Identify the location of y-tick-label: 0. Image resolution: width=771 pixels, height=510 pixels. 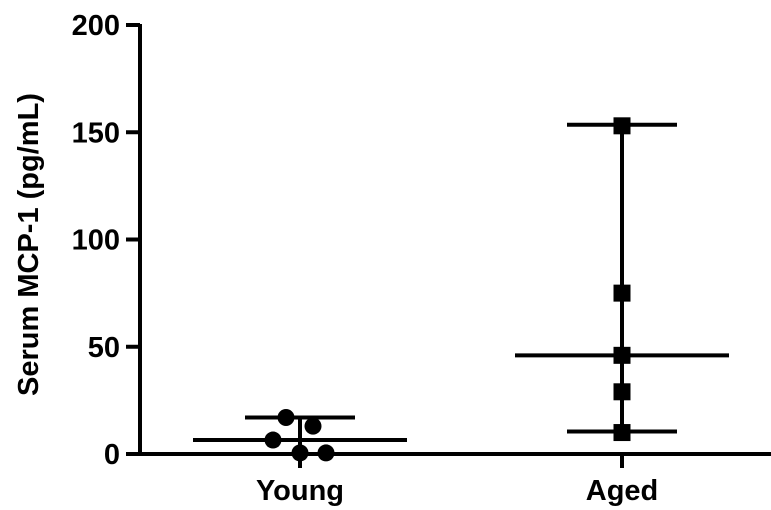
(112, 455).